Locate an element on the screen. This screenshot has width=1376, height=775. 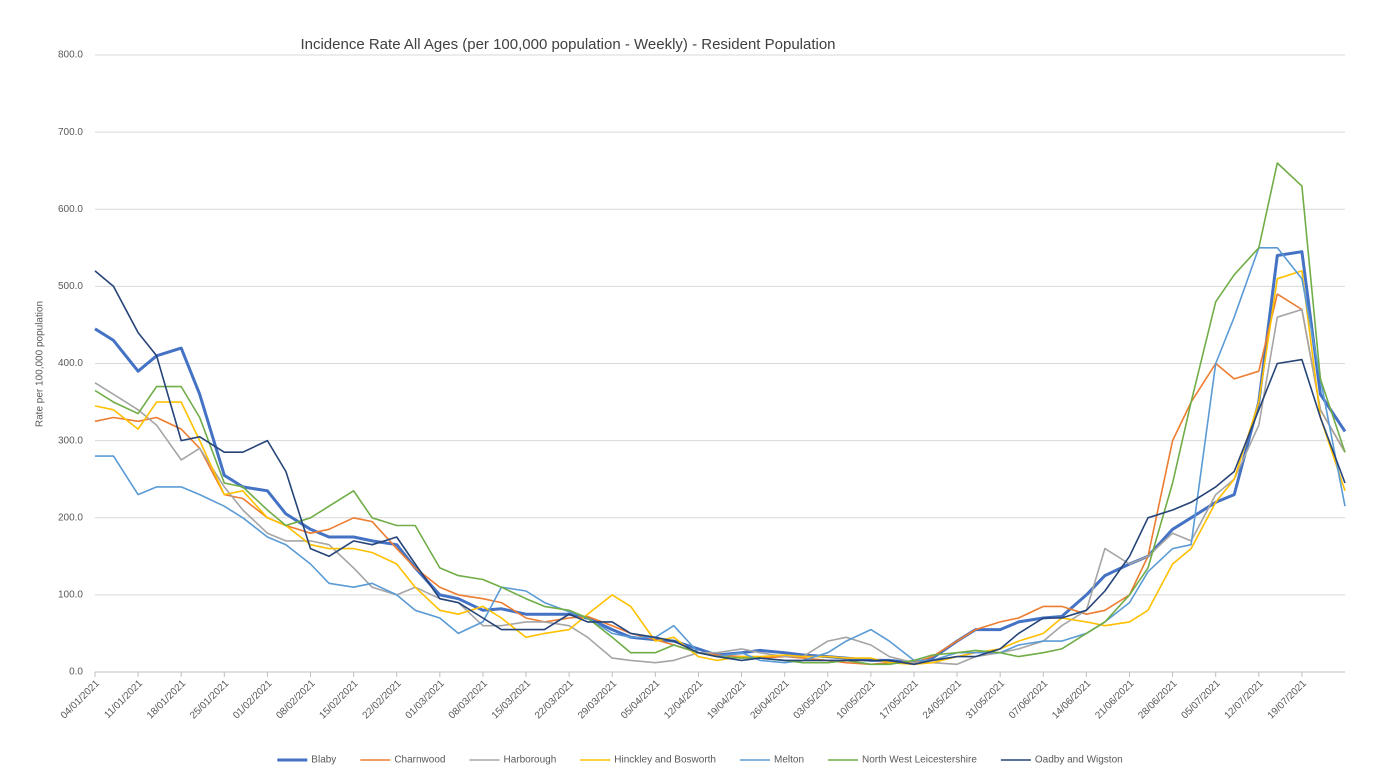
x-tick-label: 26/04/2021 is located at coordinates (769, 699).